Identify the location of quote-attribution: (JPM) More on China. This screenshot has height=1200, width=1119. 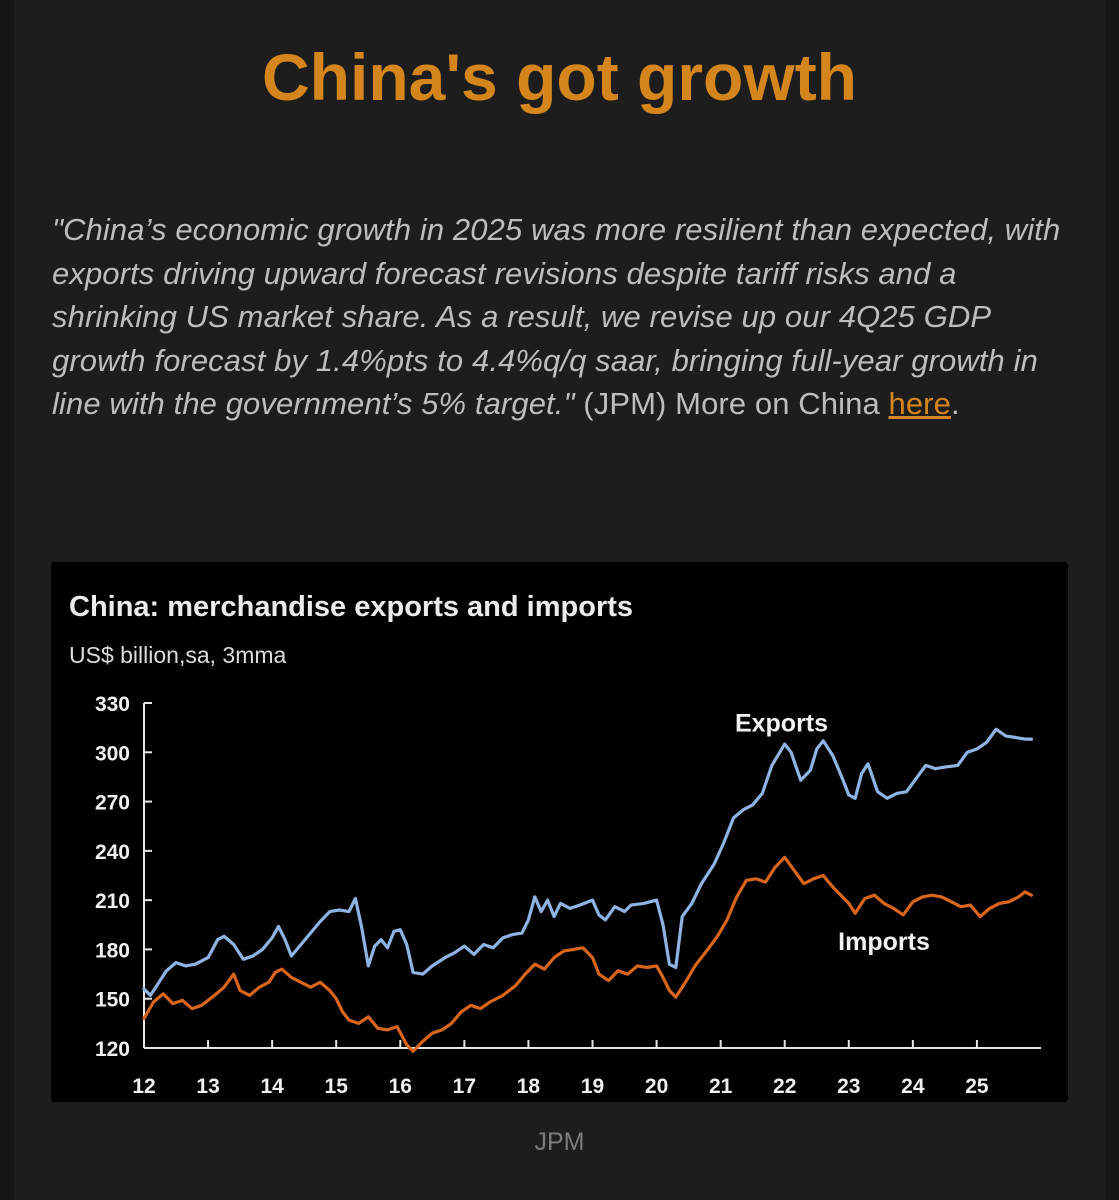
(731, 403).